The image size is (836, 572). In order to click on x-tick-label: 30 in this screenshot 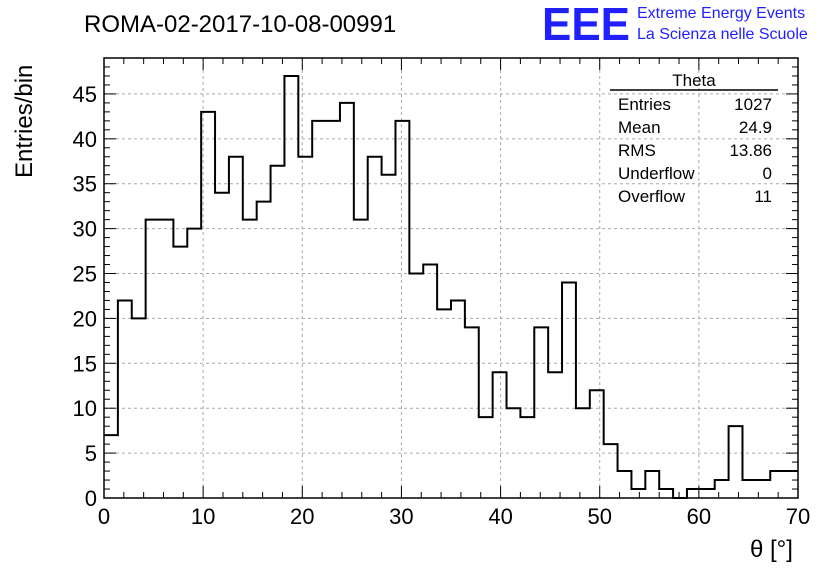, I will do `click(401, 516)`.